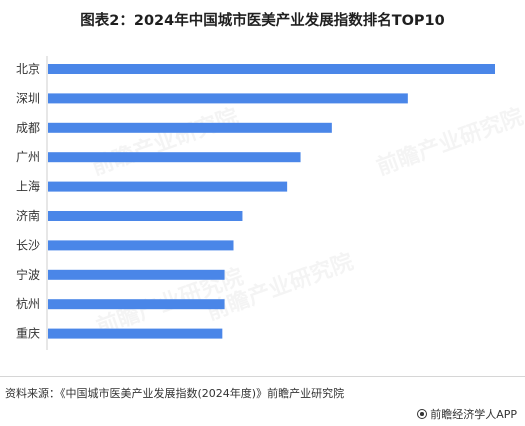 The height and width of the screenshot is (426, 525). I want to click on category-label: 宁波, so click(28, 274).